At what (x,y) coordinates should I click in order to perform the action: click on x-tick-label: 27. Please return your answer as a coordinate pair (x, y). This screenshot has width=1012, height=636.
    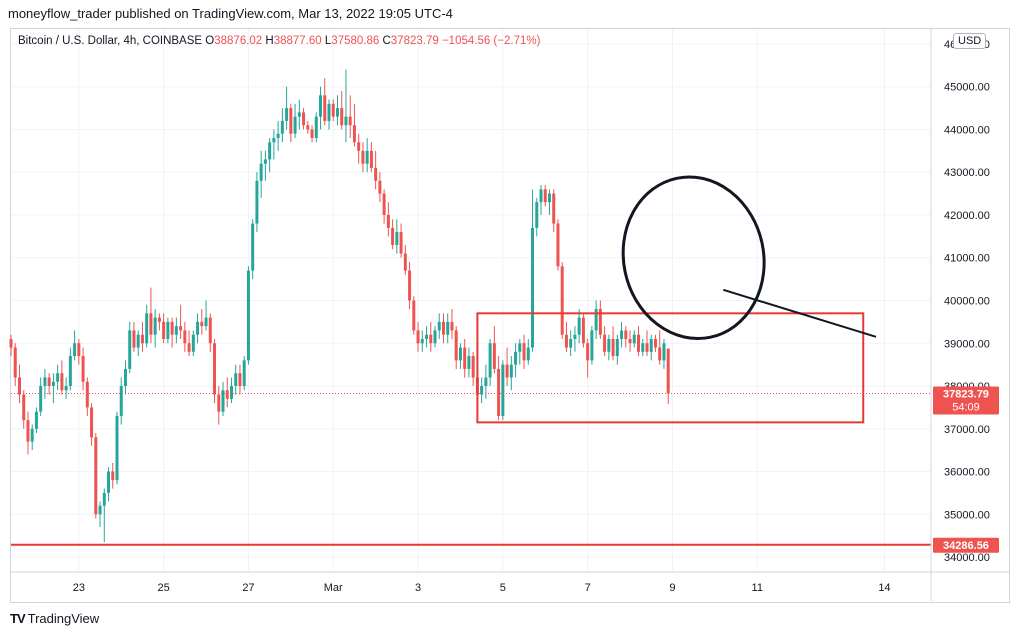
    Looking at the image, I should click on (248, 588).